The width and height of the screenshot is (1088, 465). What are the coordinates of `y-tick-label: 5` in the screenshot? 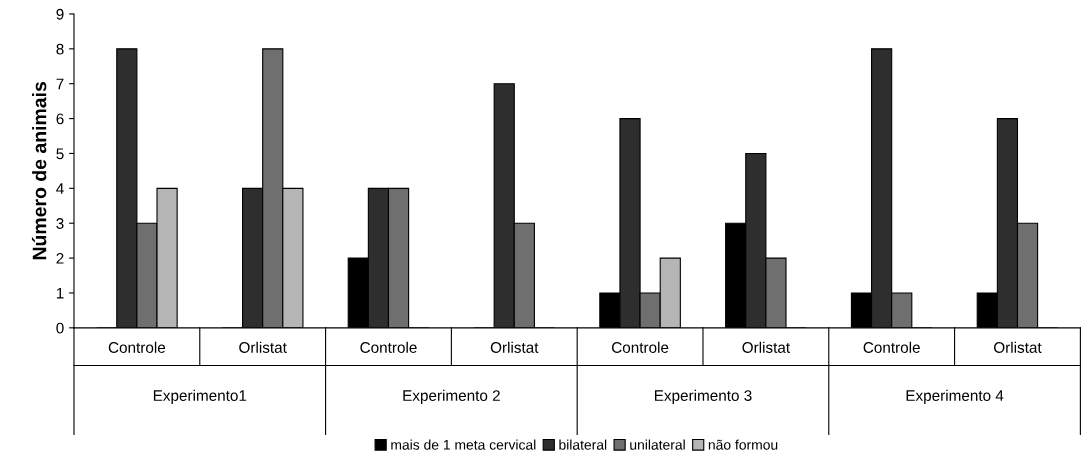 It's located at (60, 154).